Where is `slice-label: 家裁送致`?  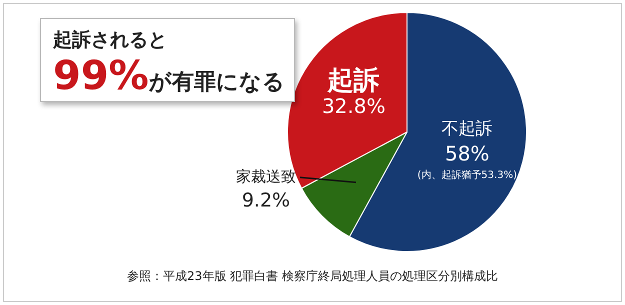 slice-label: 家裁送致 is located at coordinates (266, 176).